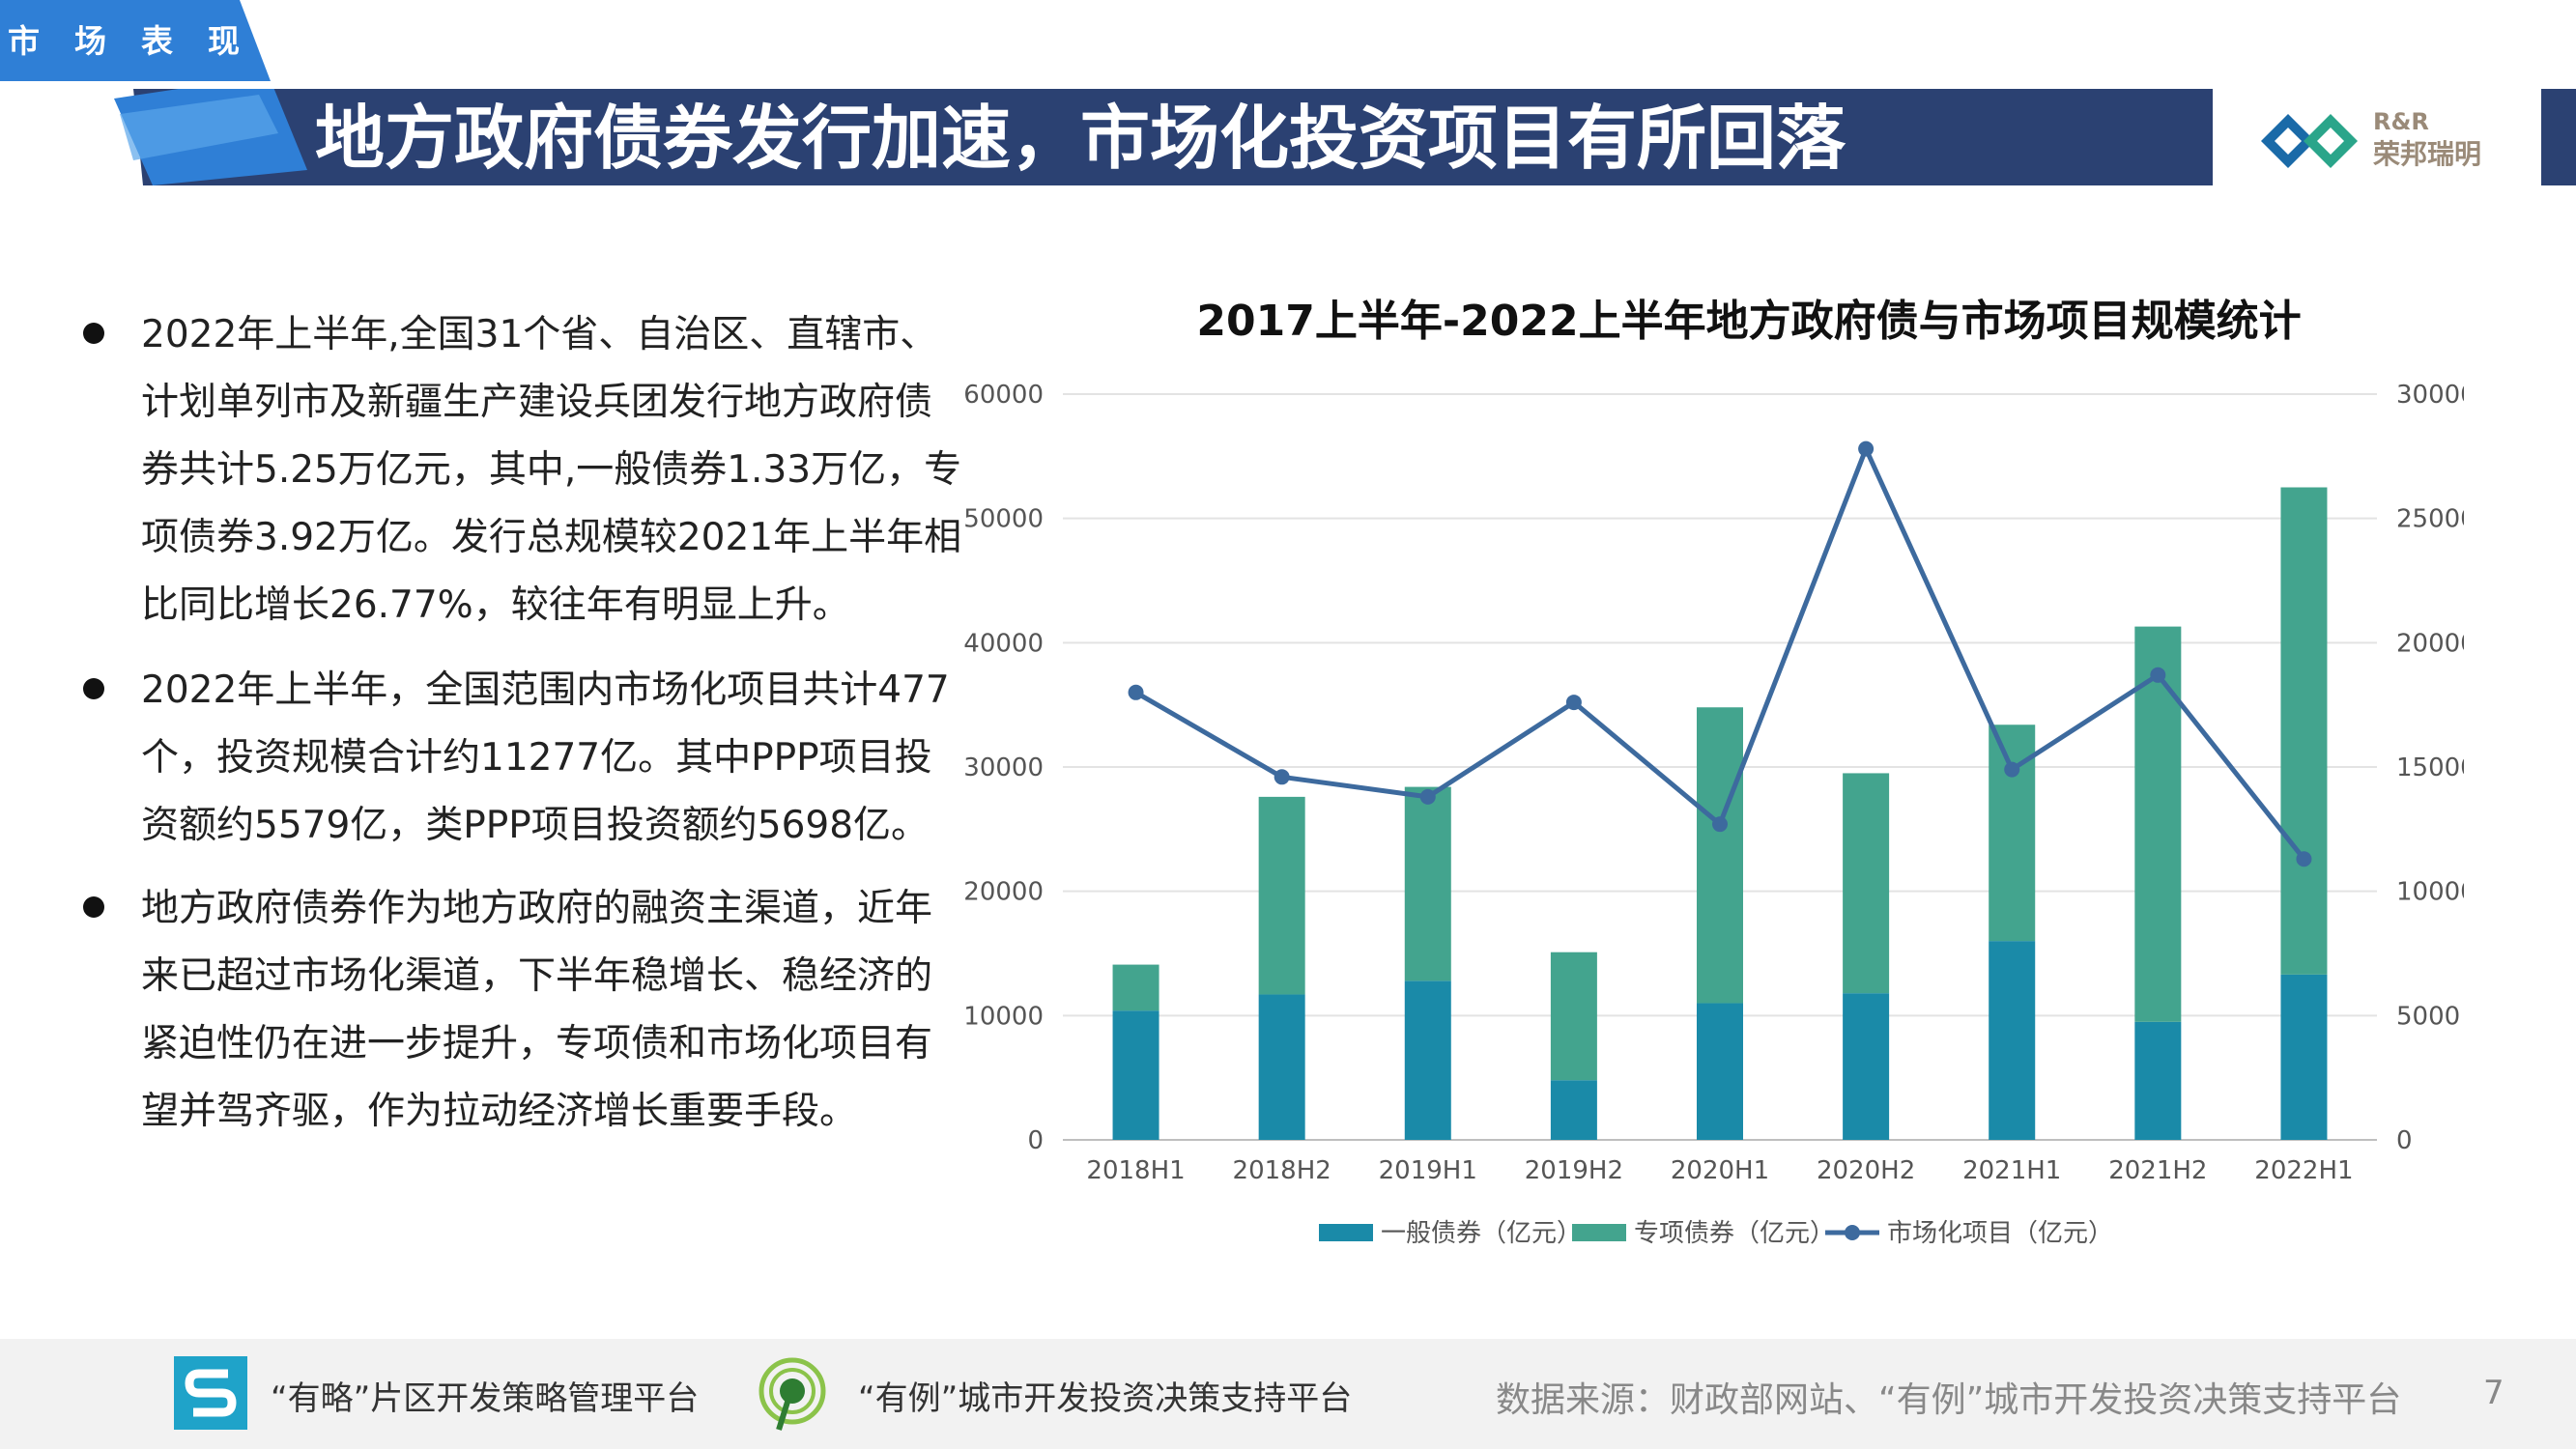 The image size is (2576, 1449). I want to click on y-right-tick-label: 25000, so click(2430, 519).